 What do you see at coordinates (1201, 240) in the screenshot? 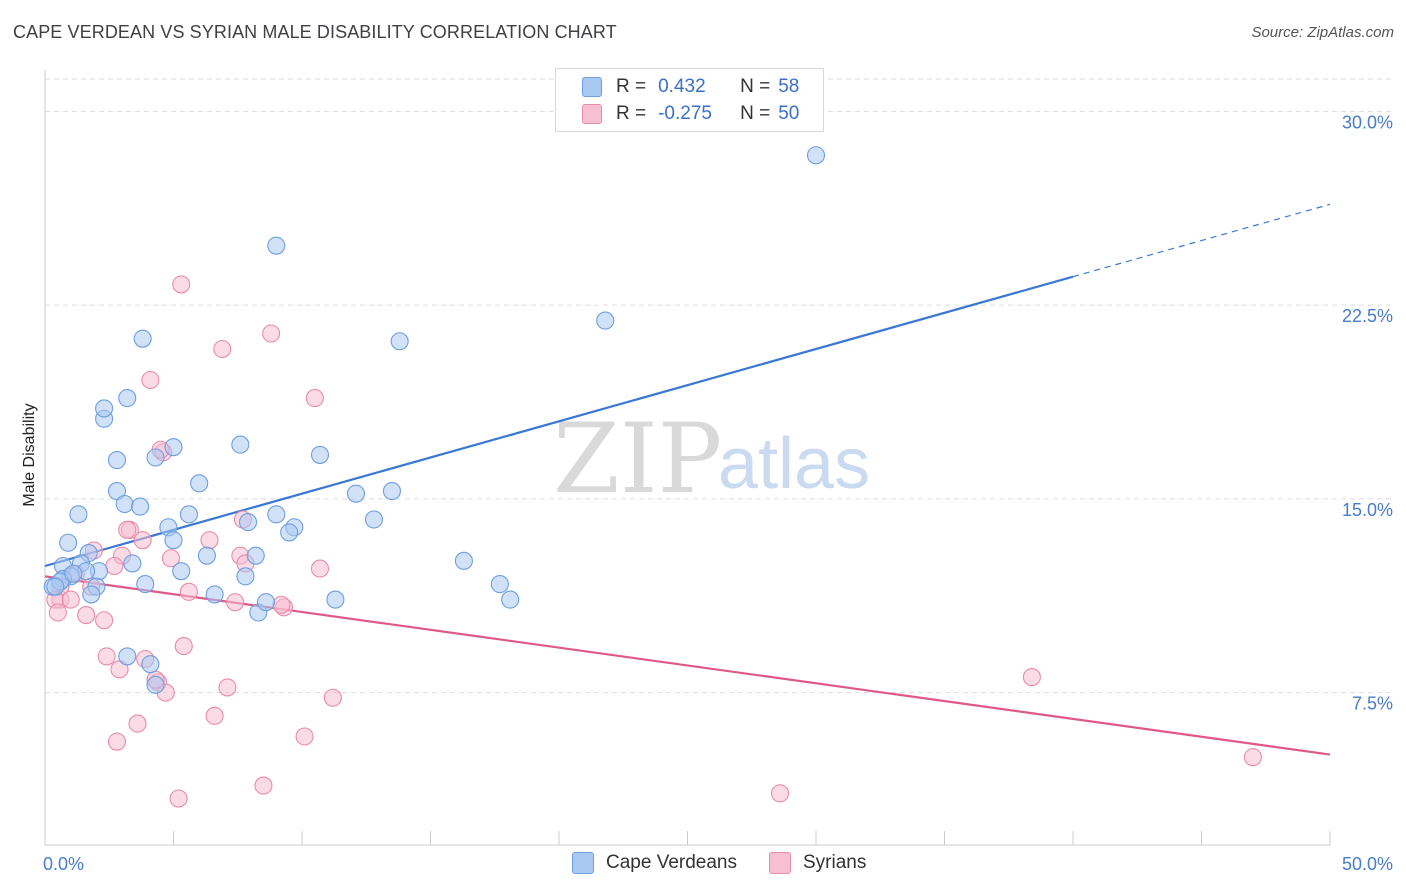
I see `trend-line-cape-verdeans-extension` at bounding box center [1201, 240].